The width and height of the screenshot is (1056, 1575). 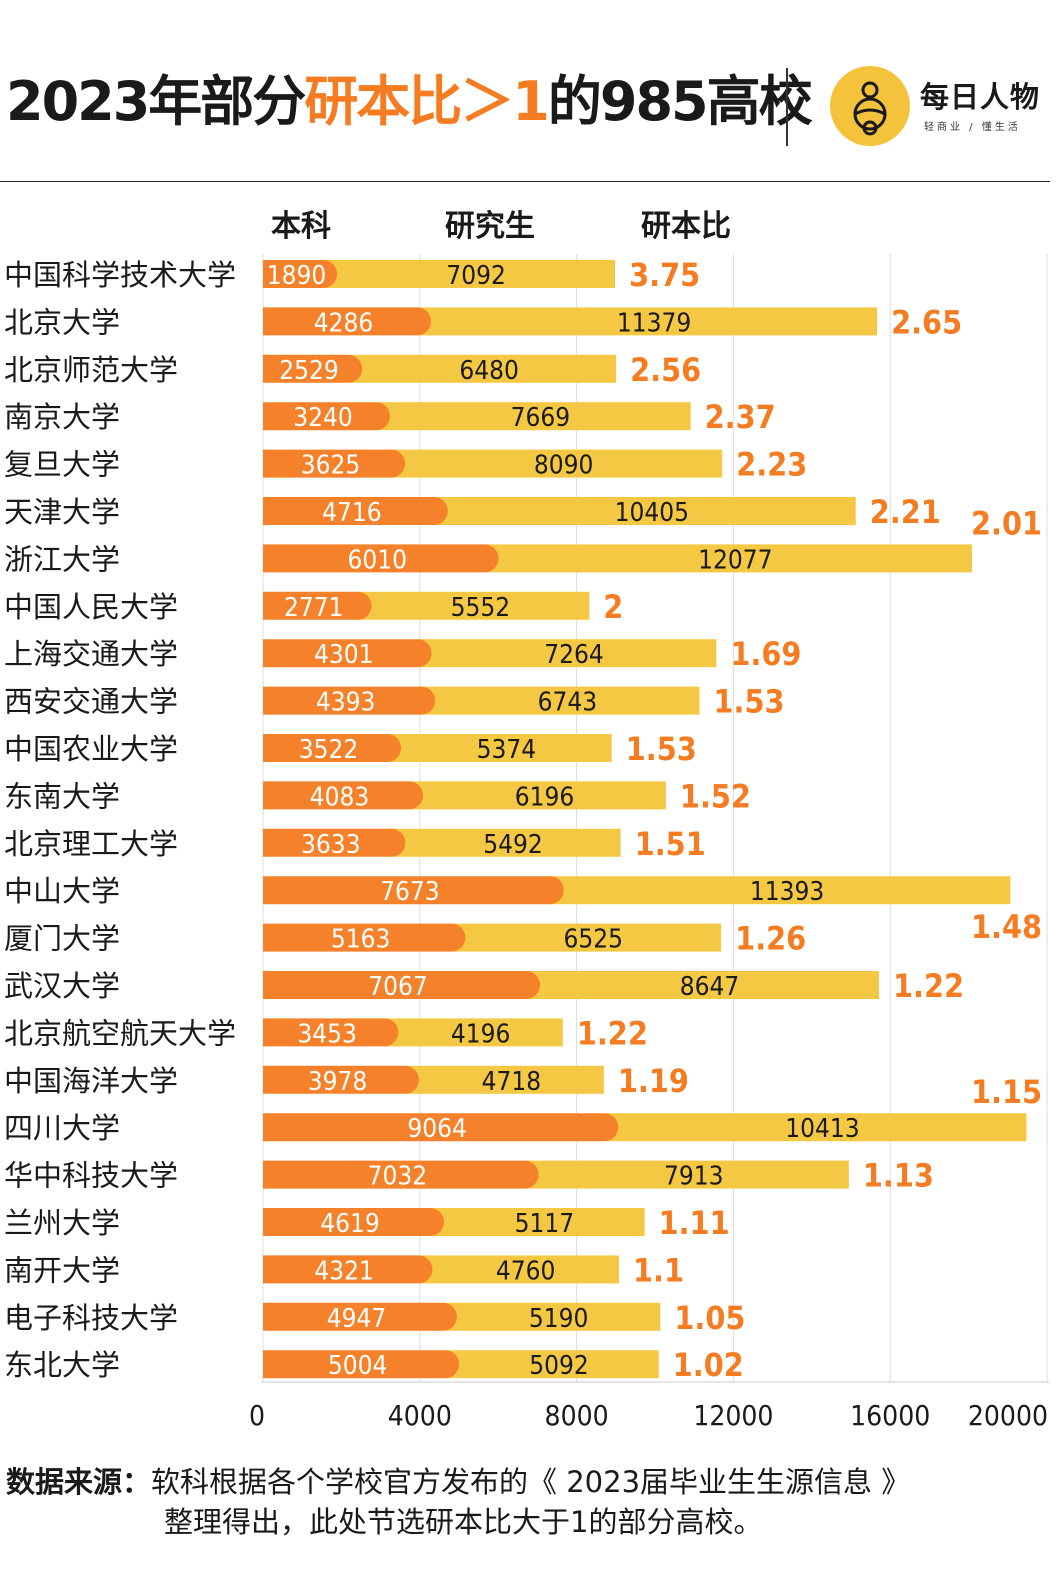 I want to click on chart-row: 北京理工大学 3633 5492 1.51, so click(x=355, y=844).